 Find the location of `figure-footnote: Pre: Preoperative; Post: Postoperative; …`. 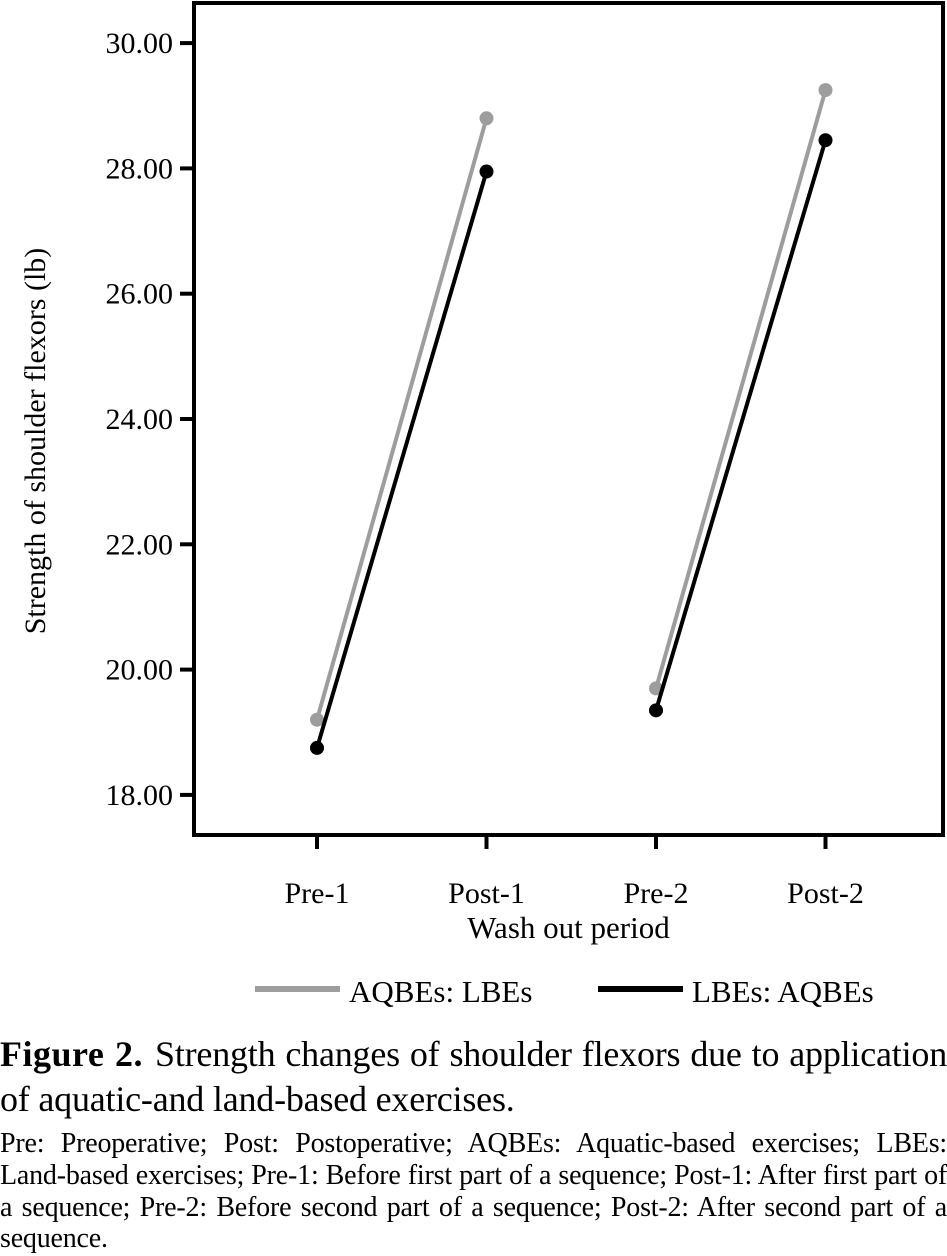

figure-footnote: Pre: Preoperative; Post: Postoperative; … is located at coordinates (473, 1191).